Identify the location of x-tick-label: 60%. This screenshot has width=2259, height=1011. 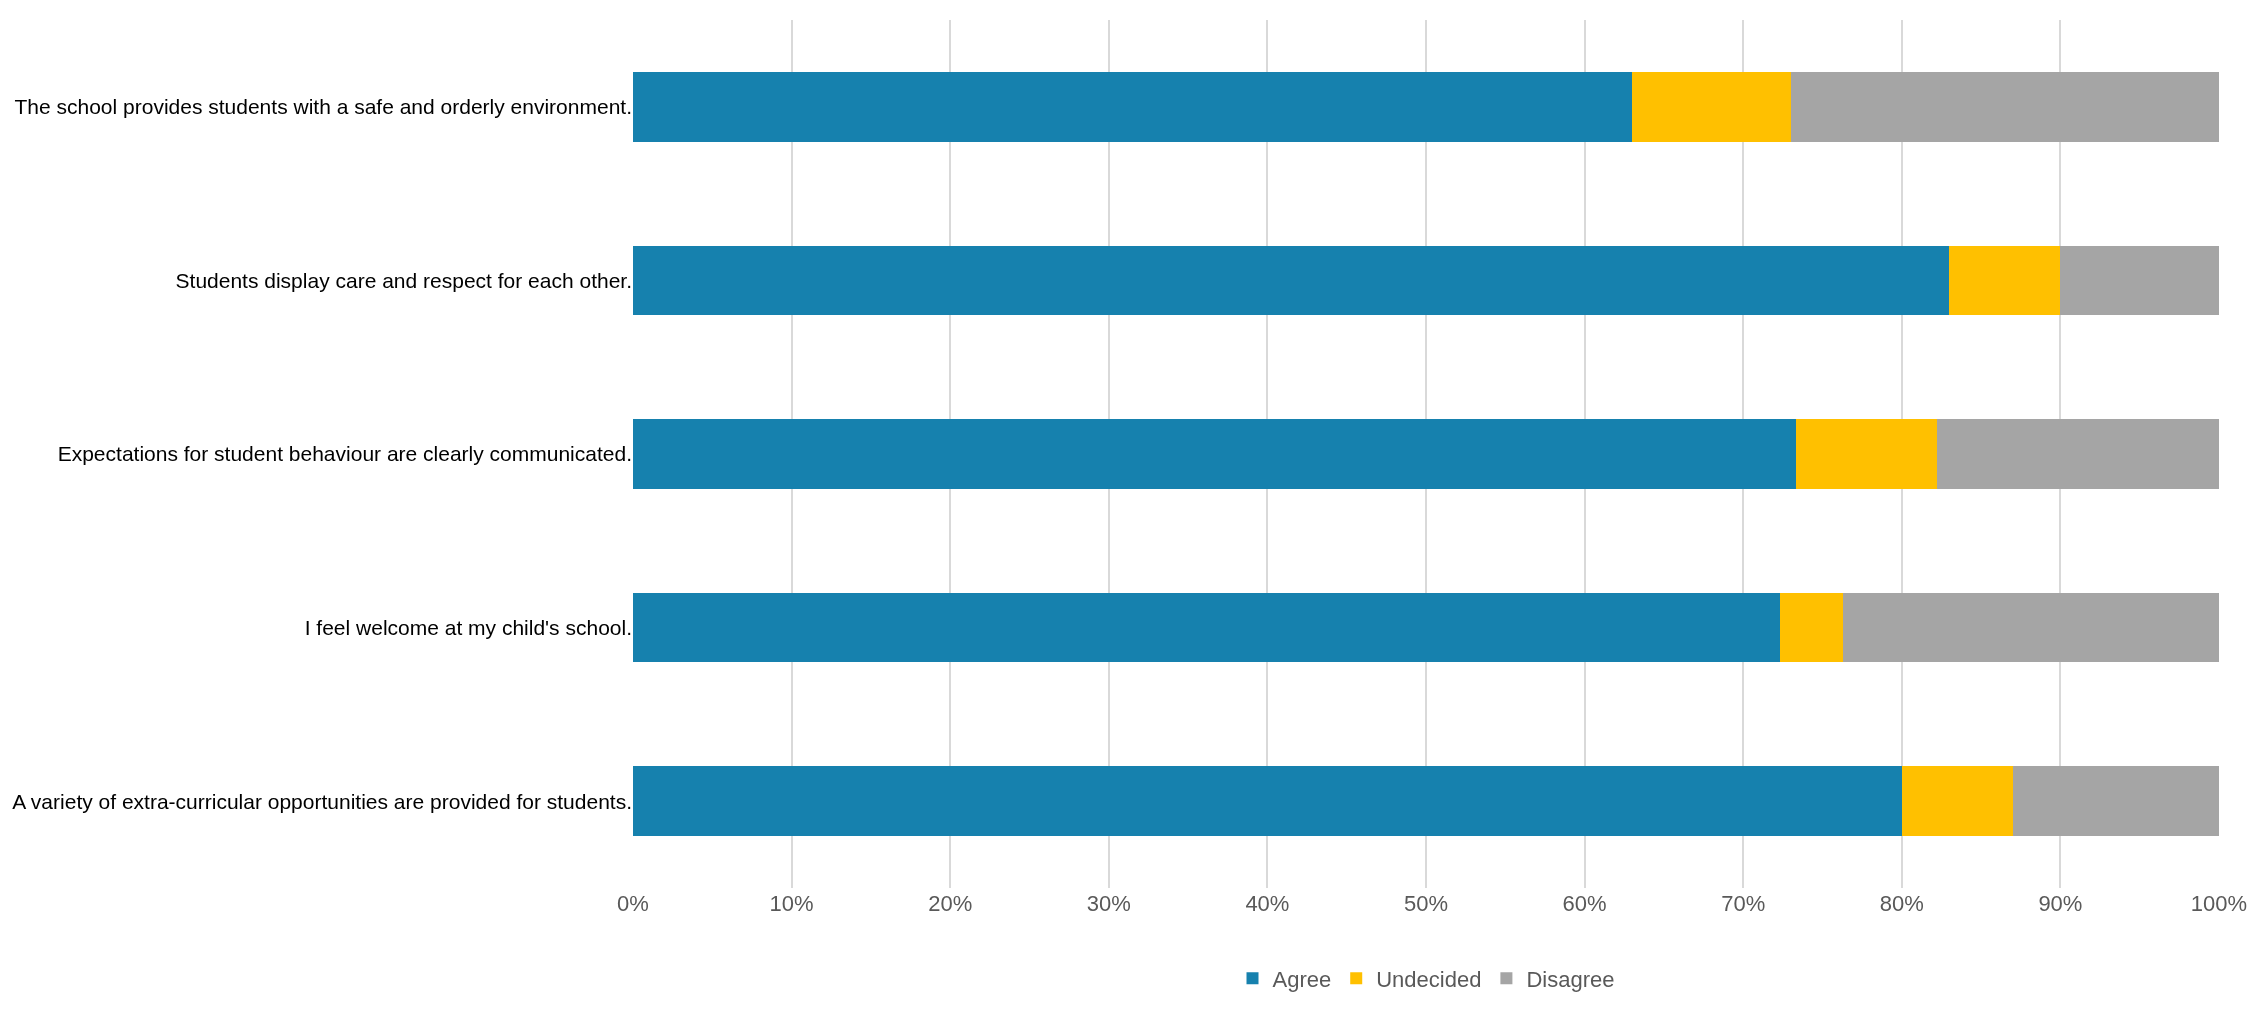
(1584, 903).